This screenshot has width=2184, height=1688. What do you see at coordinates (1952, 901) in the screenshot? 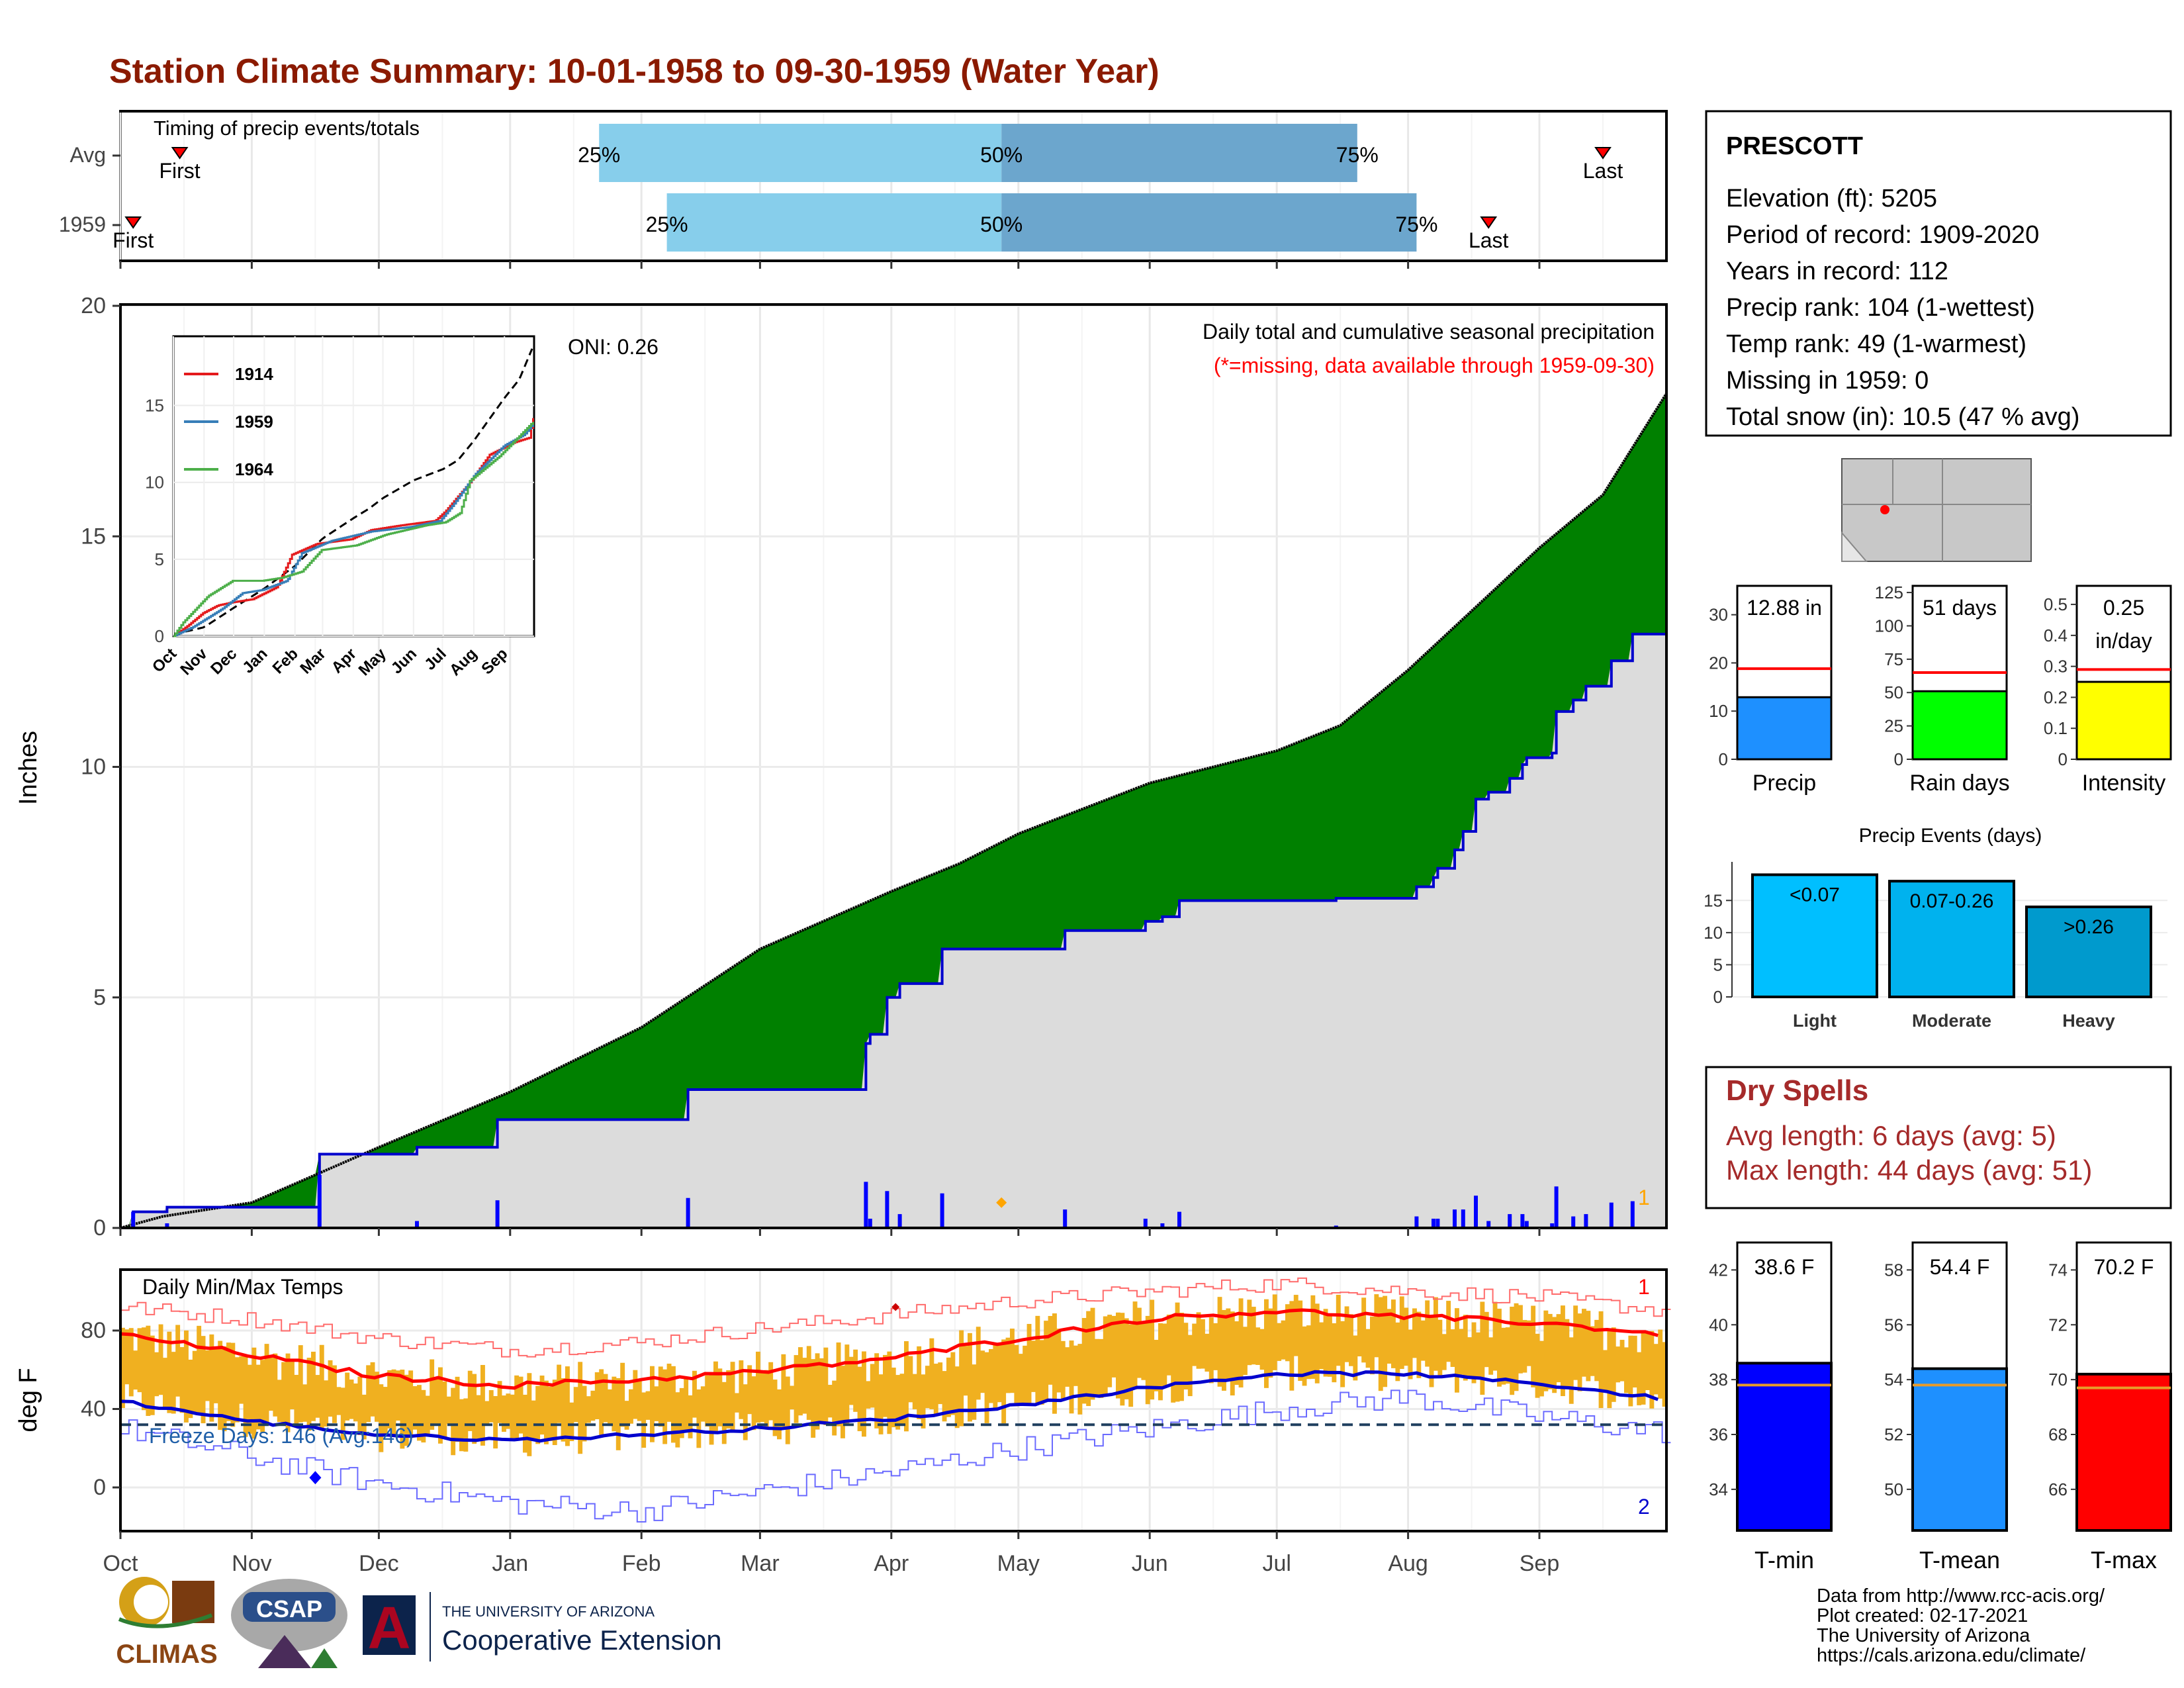
I see `event-bar-label: 0.07-0.26` at bounding box center [1952, 901].